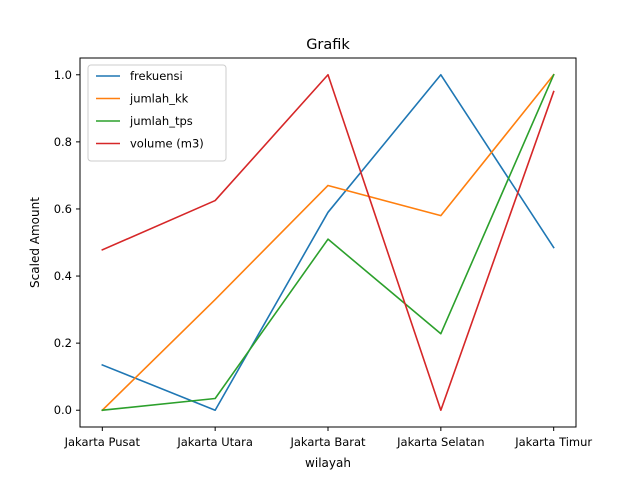 The width and height of the screenshot is (640, 480). What do you see at coordinates (440, 442) in the screenshot?
I see `x-tick-label: Jakarta Selatan` at bounding box center [440, 442].